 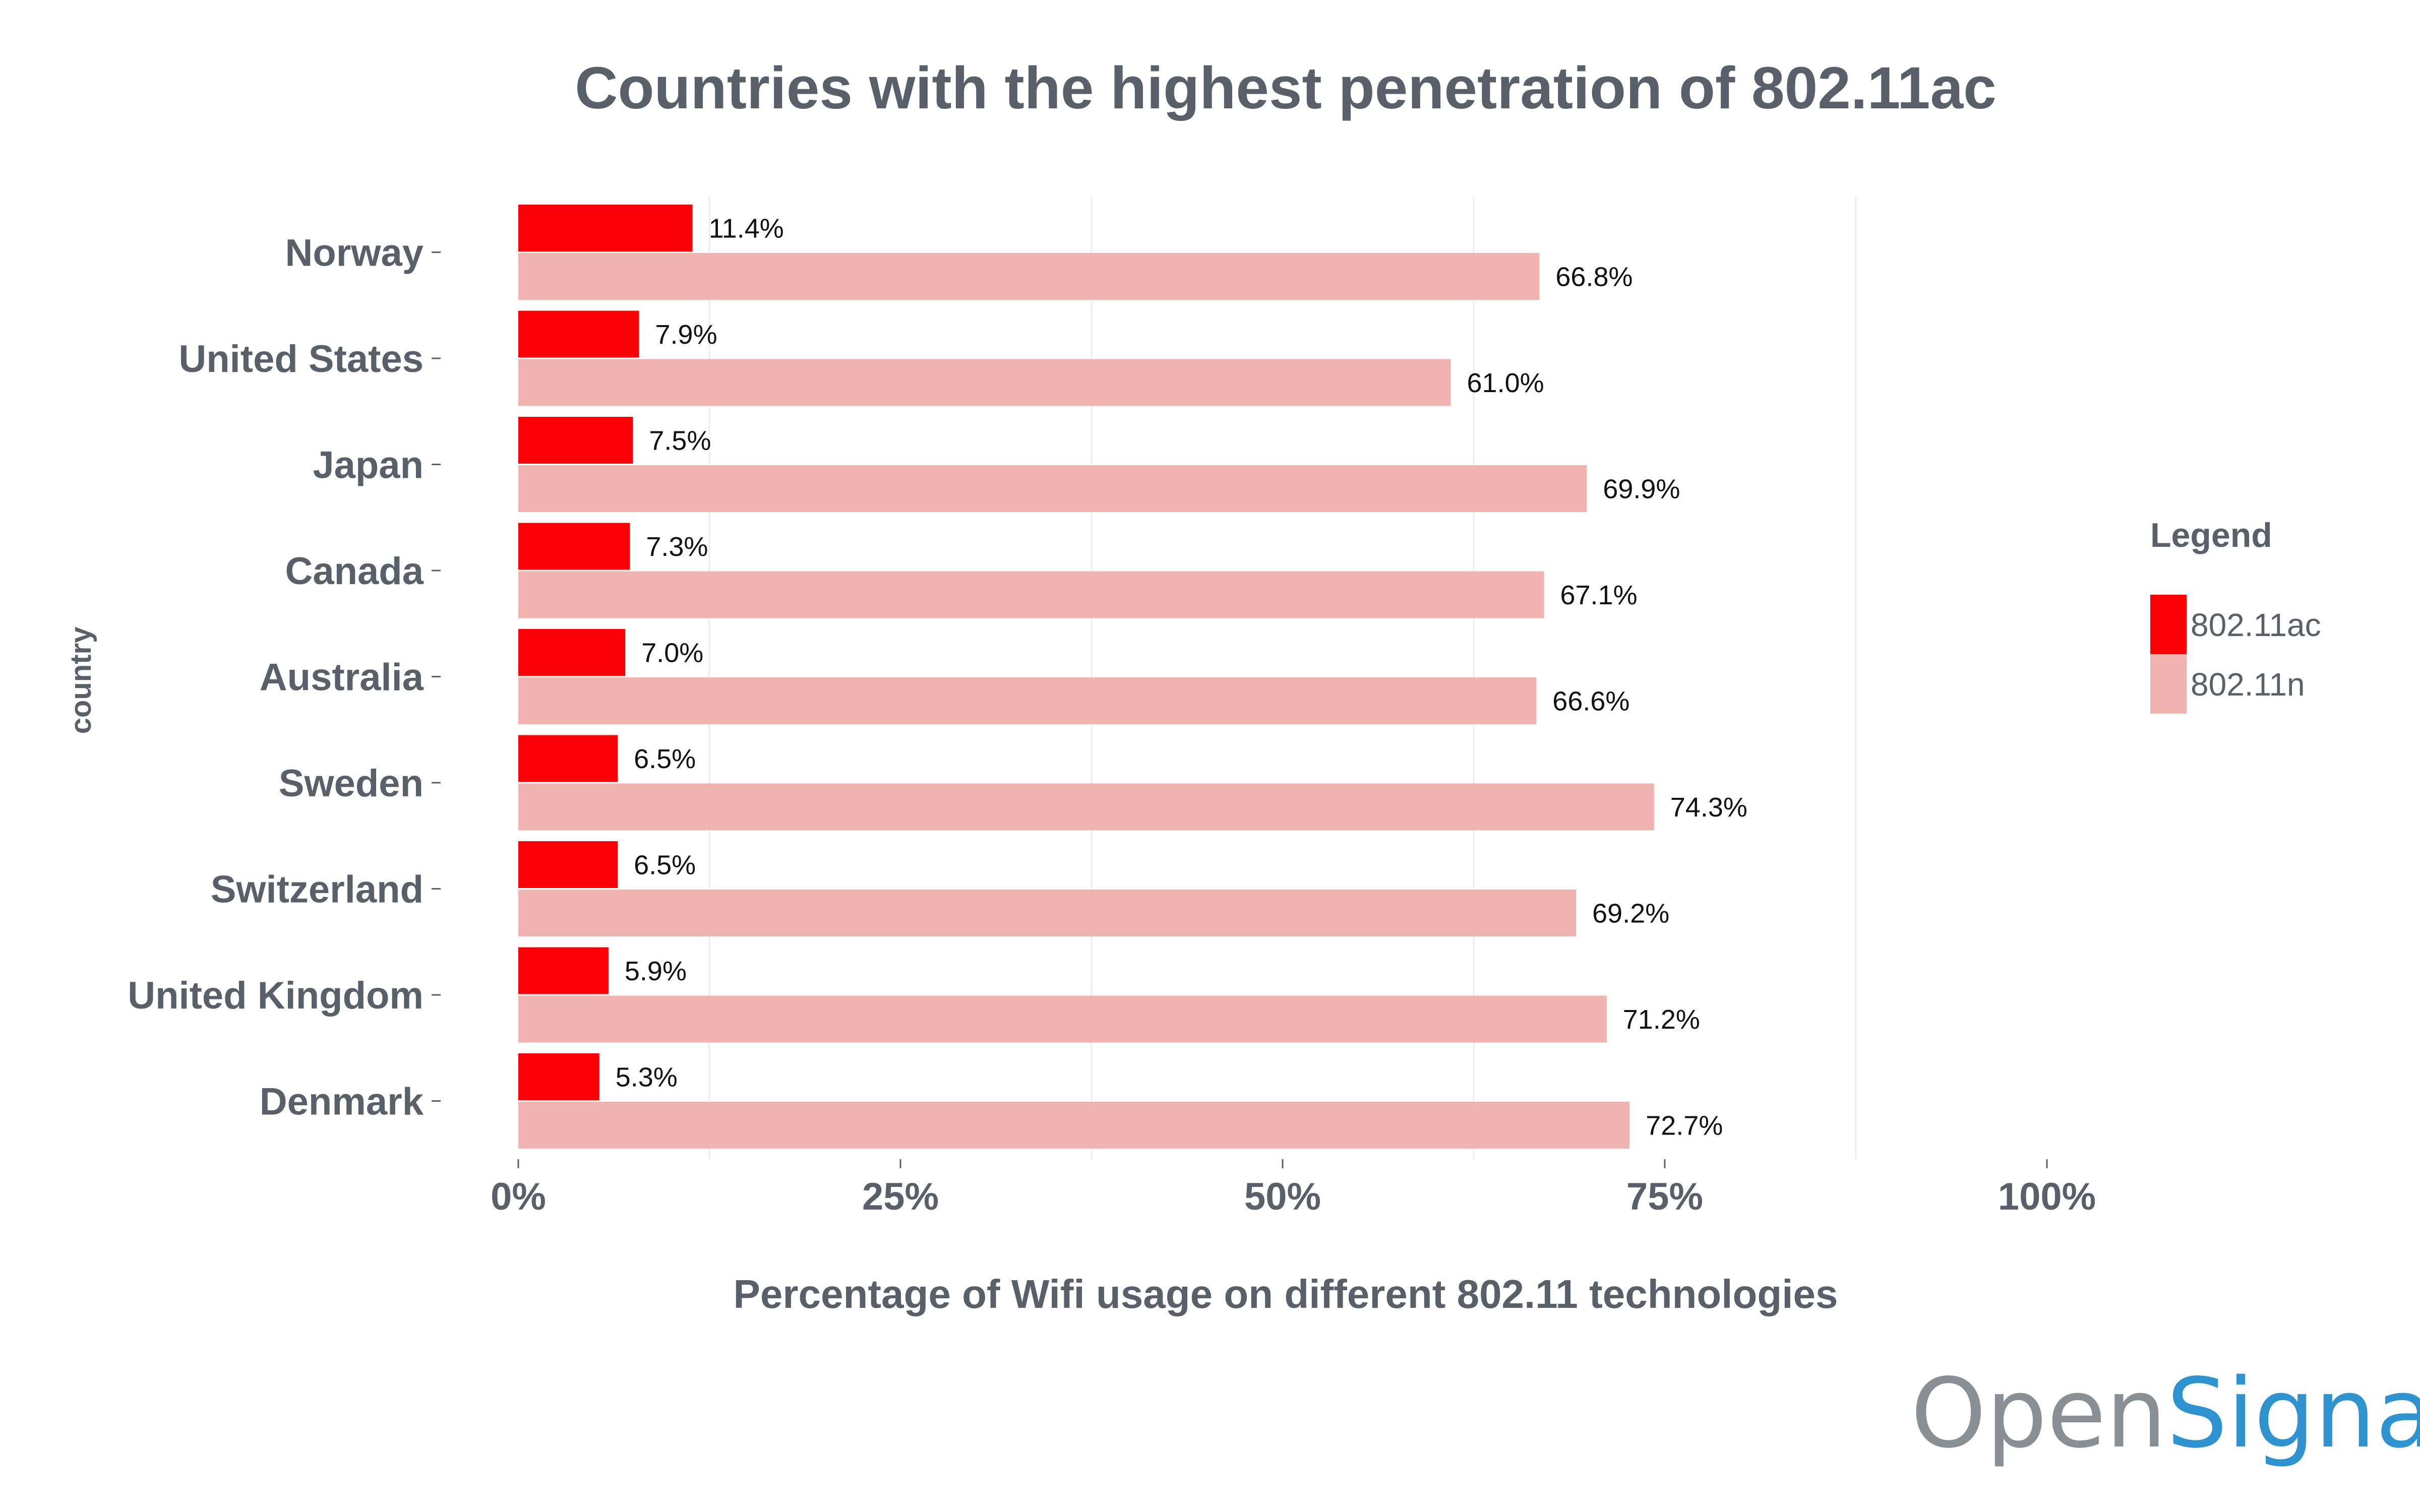 What do you see at coordinates (1047, 913) in the screenshot?
I see `bar-80211n-switzerland` at bounding box center [1047, 913].